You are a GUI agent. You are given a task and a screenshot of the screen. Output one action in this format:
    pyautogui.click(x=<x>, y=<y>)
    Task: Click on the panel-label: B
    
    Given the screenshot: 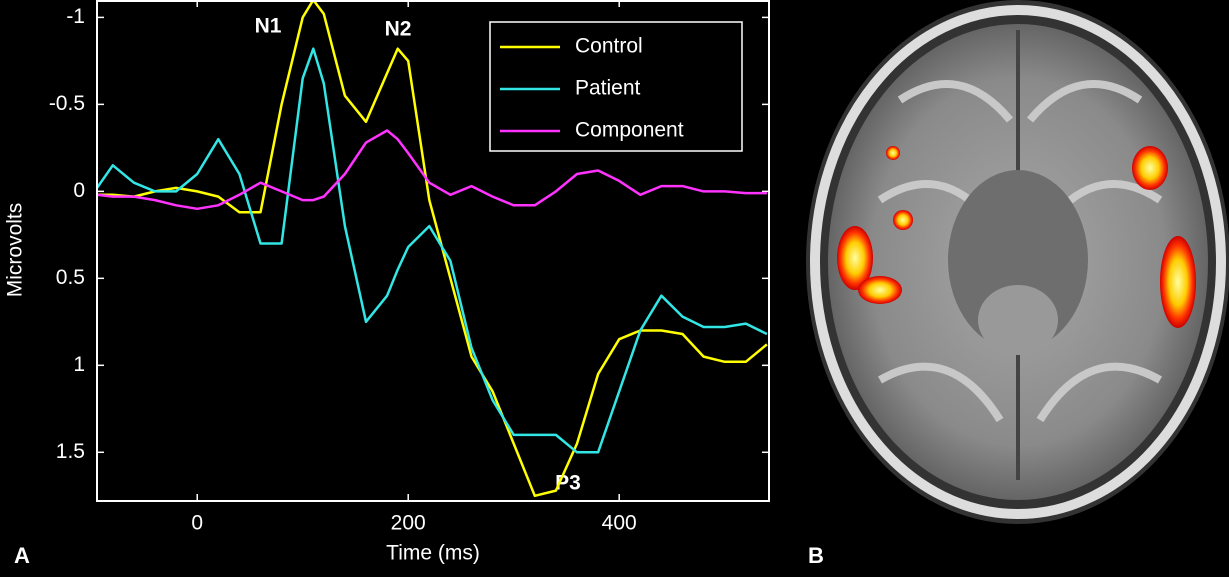 What is the action you would take?
    pyautogui.click(x=816, y=555)
    